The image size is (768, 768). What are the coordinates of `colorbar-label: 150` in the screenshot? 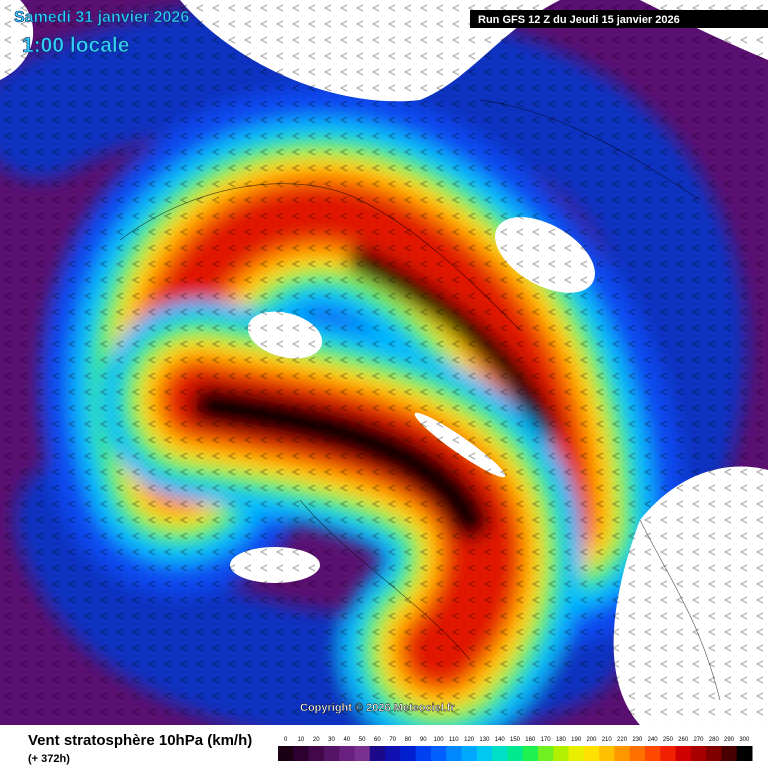 It's located at (515, 740).